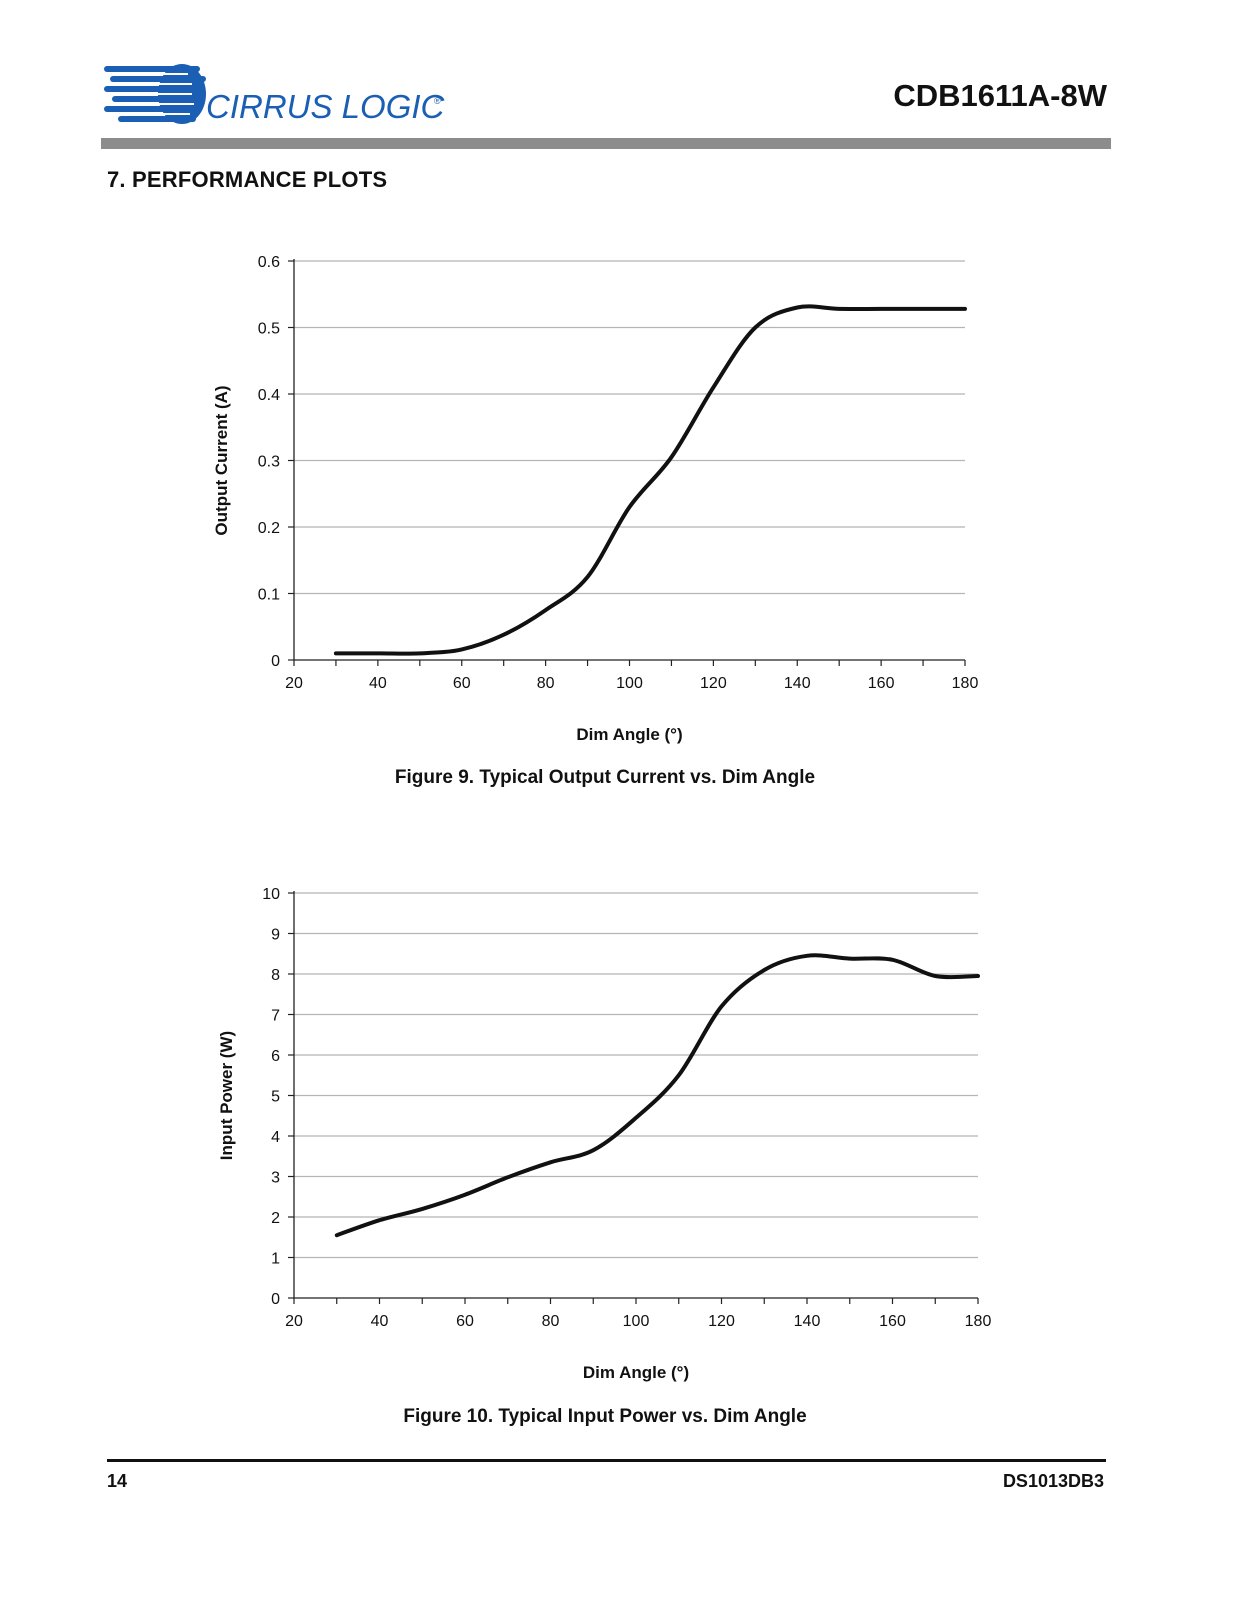 The width and height of the screenshot is (1237, 1600). I want to click on power-y-tick-label: 1, so click(275, 1259).